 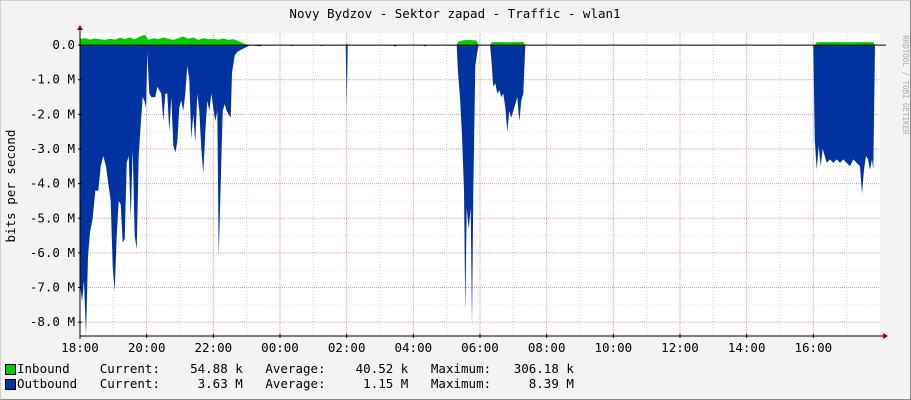 I want to click on y-tick-label: -5.0 M, so click(x=52, y=217).